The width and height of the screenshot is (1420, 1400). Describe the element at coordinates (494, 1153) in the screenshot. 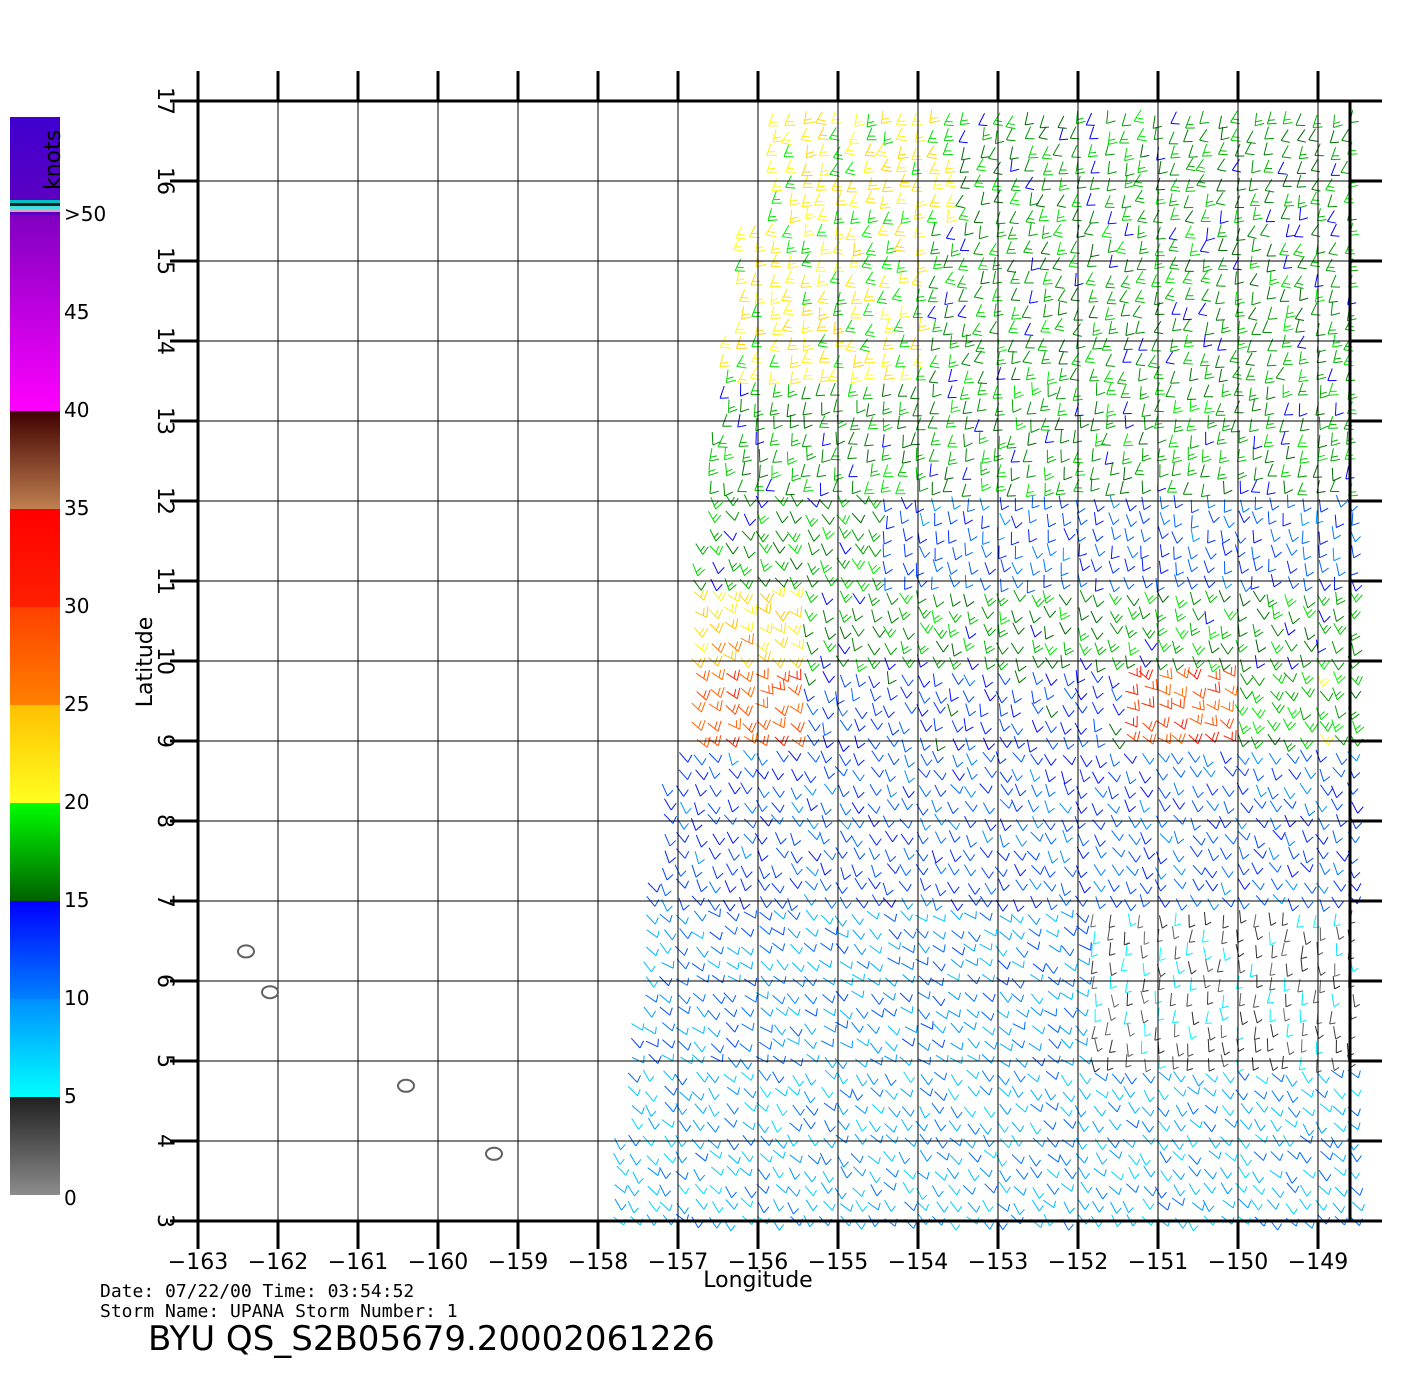

I see `island-outline` at that location.